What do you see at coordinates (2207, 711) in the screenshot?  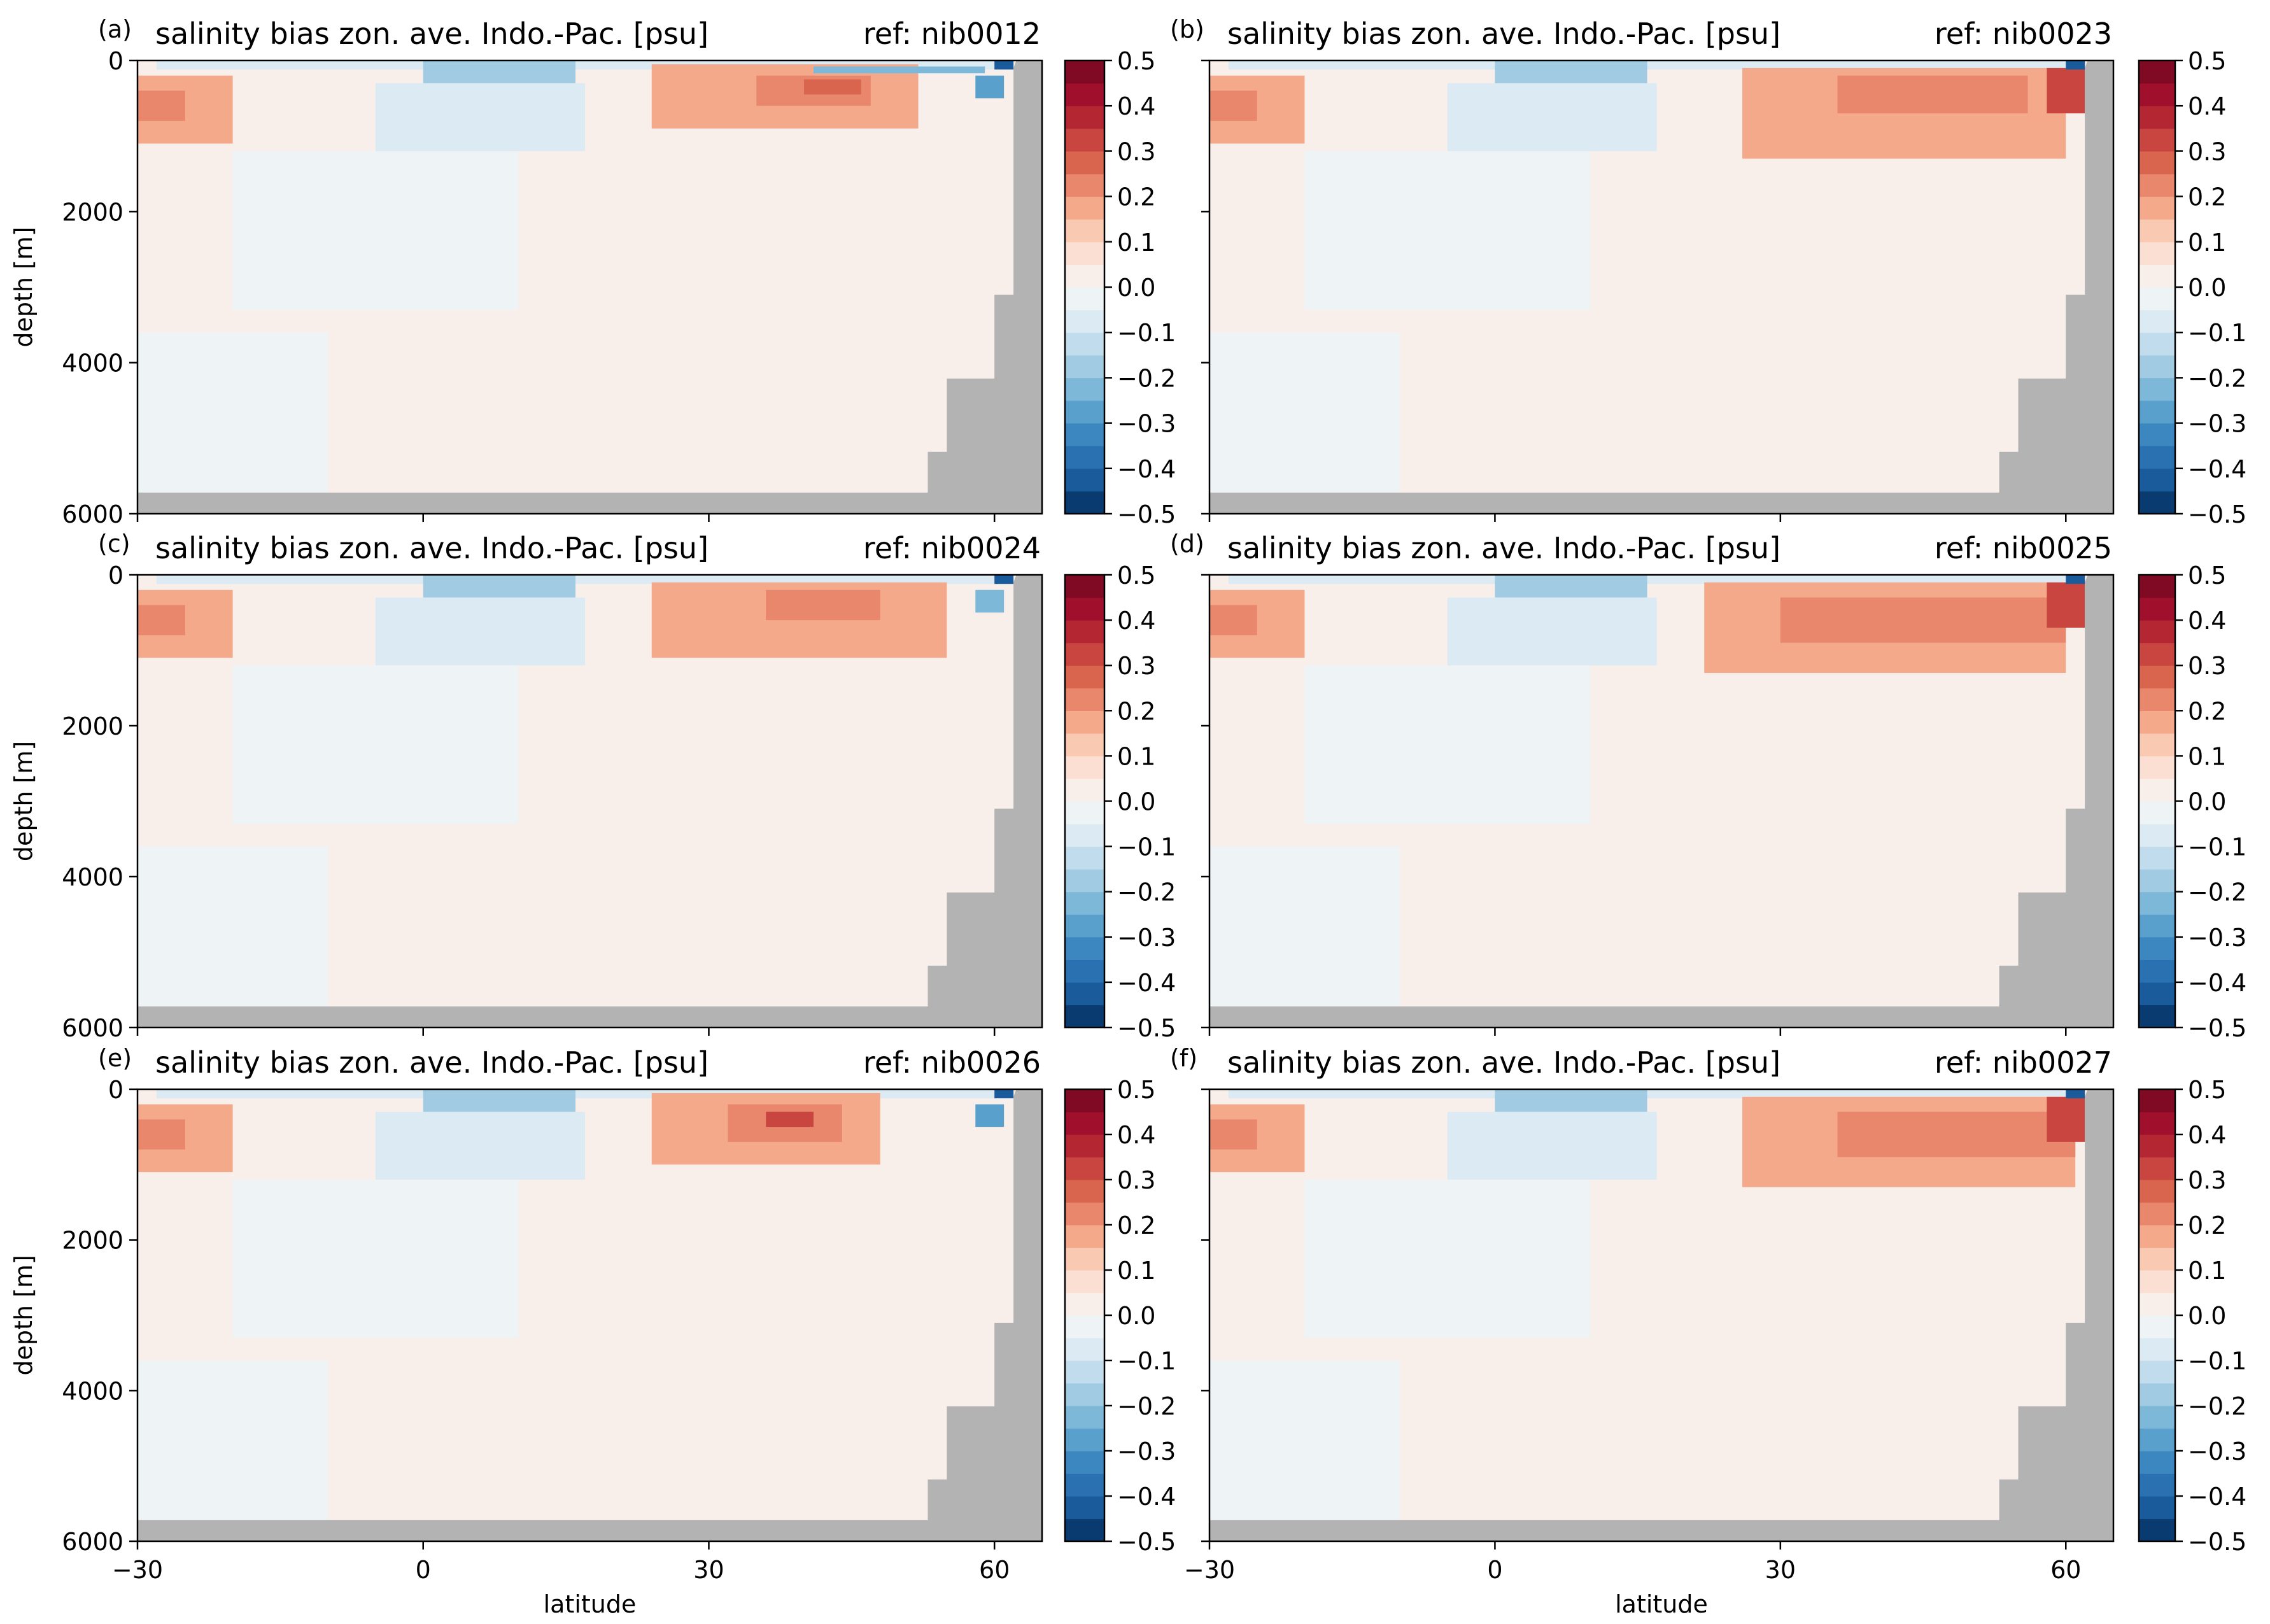 I see `colorbar-tick-label: 0.2` at bounding box center [2207, 711].